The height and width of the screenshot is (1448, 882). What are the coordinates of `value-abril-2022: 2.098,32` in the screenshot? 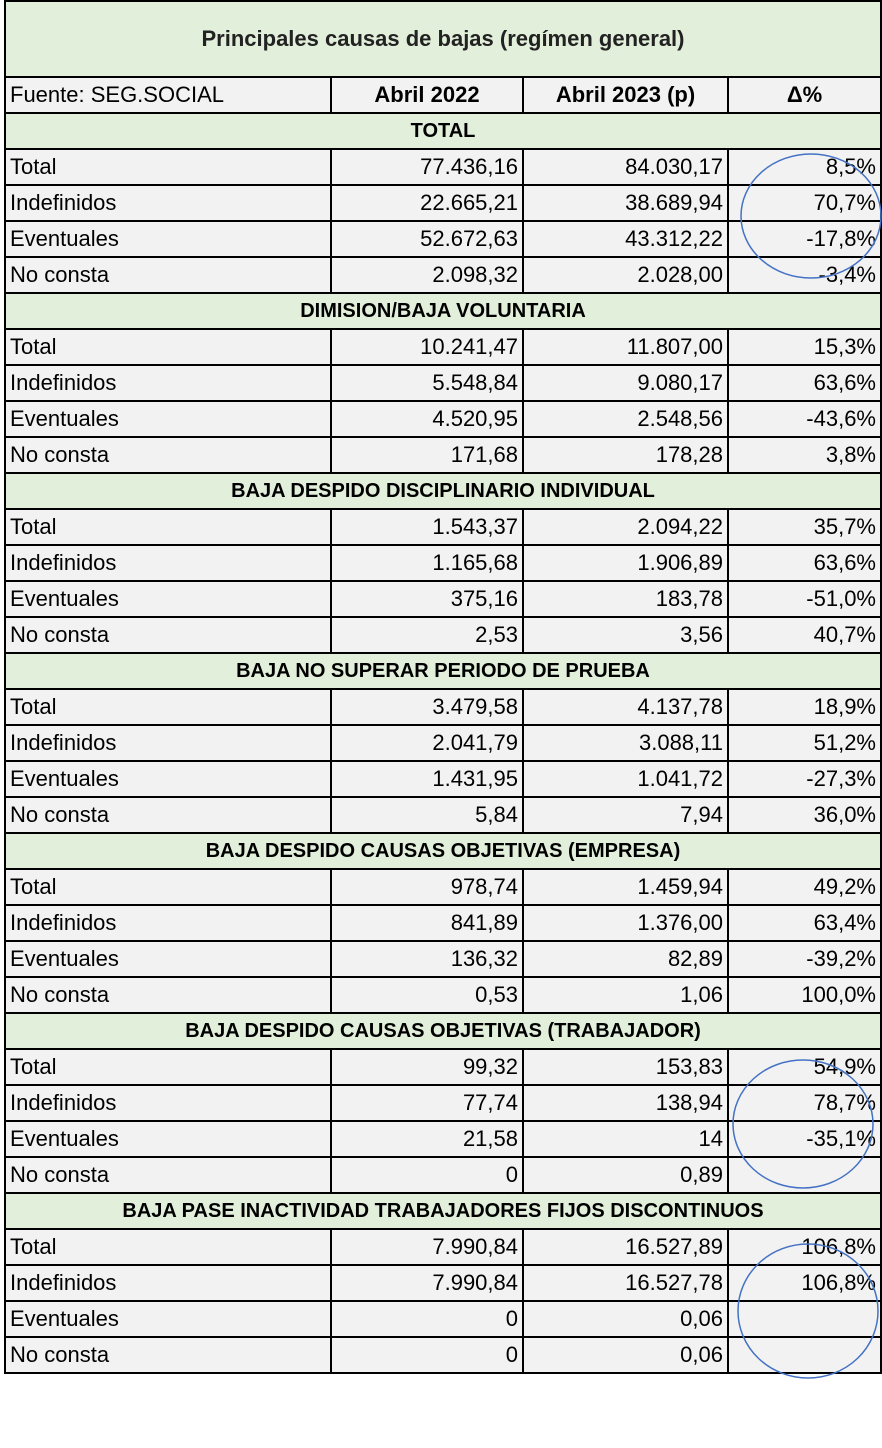 It's located at (427, 275).